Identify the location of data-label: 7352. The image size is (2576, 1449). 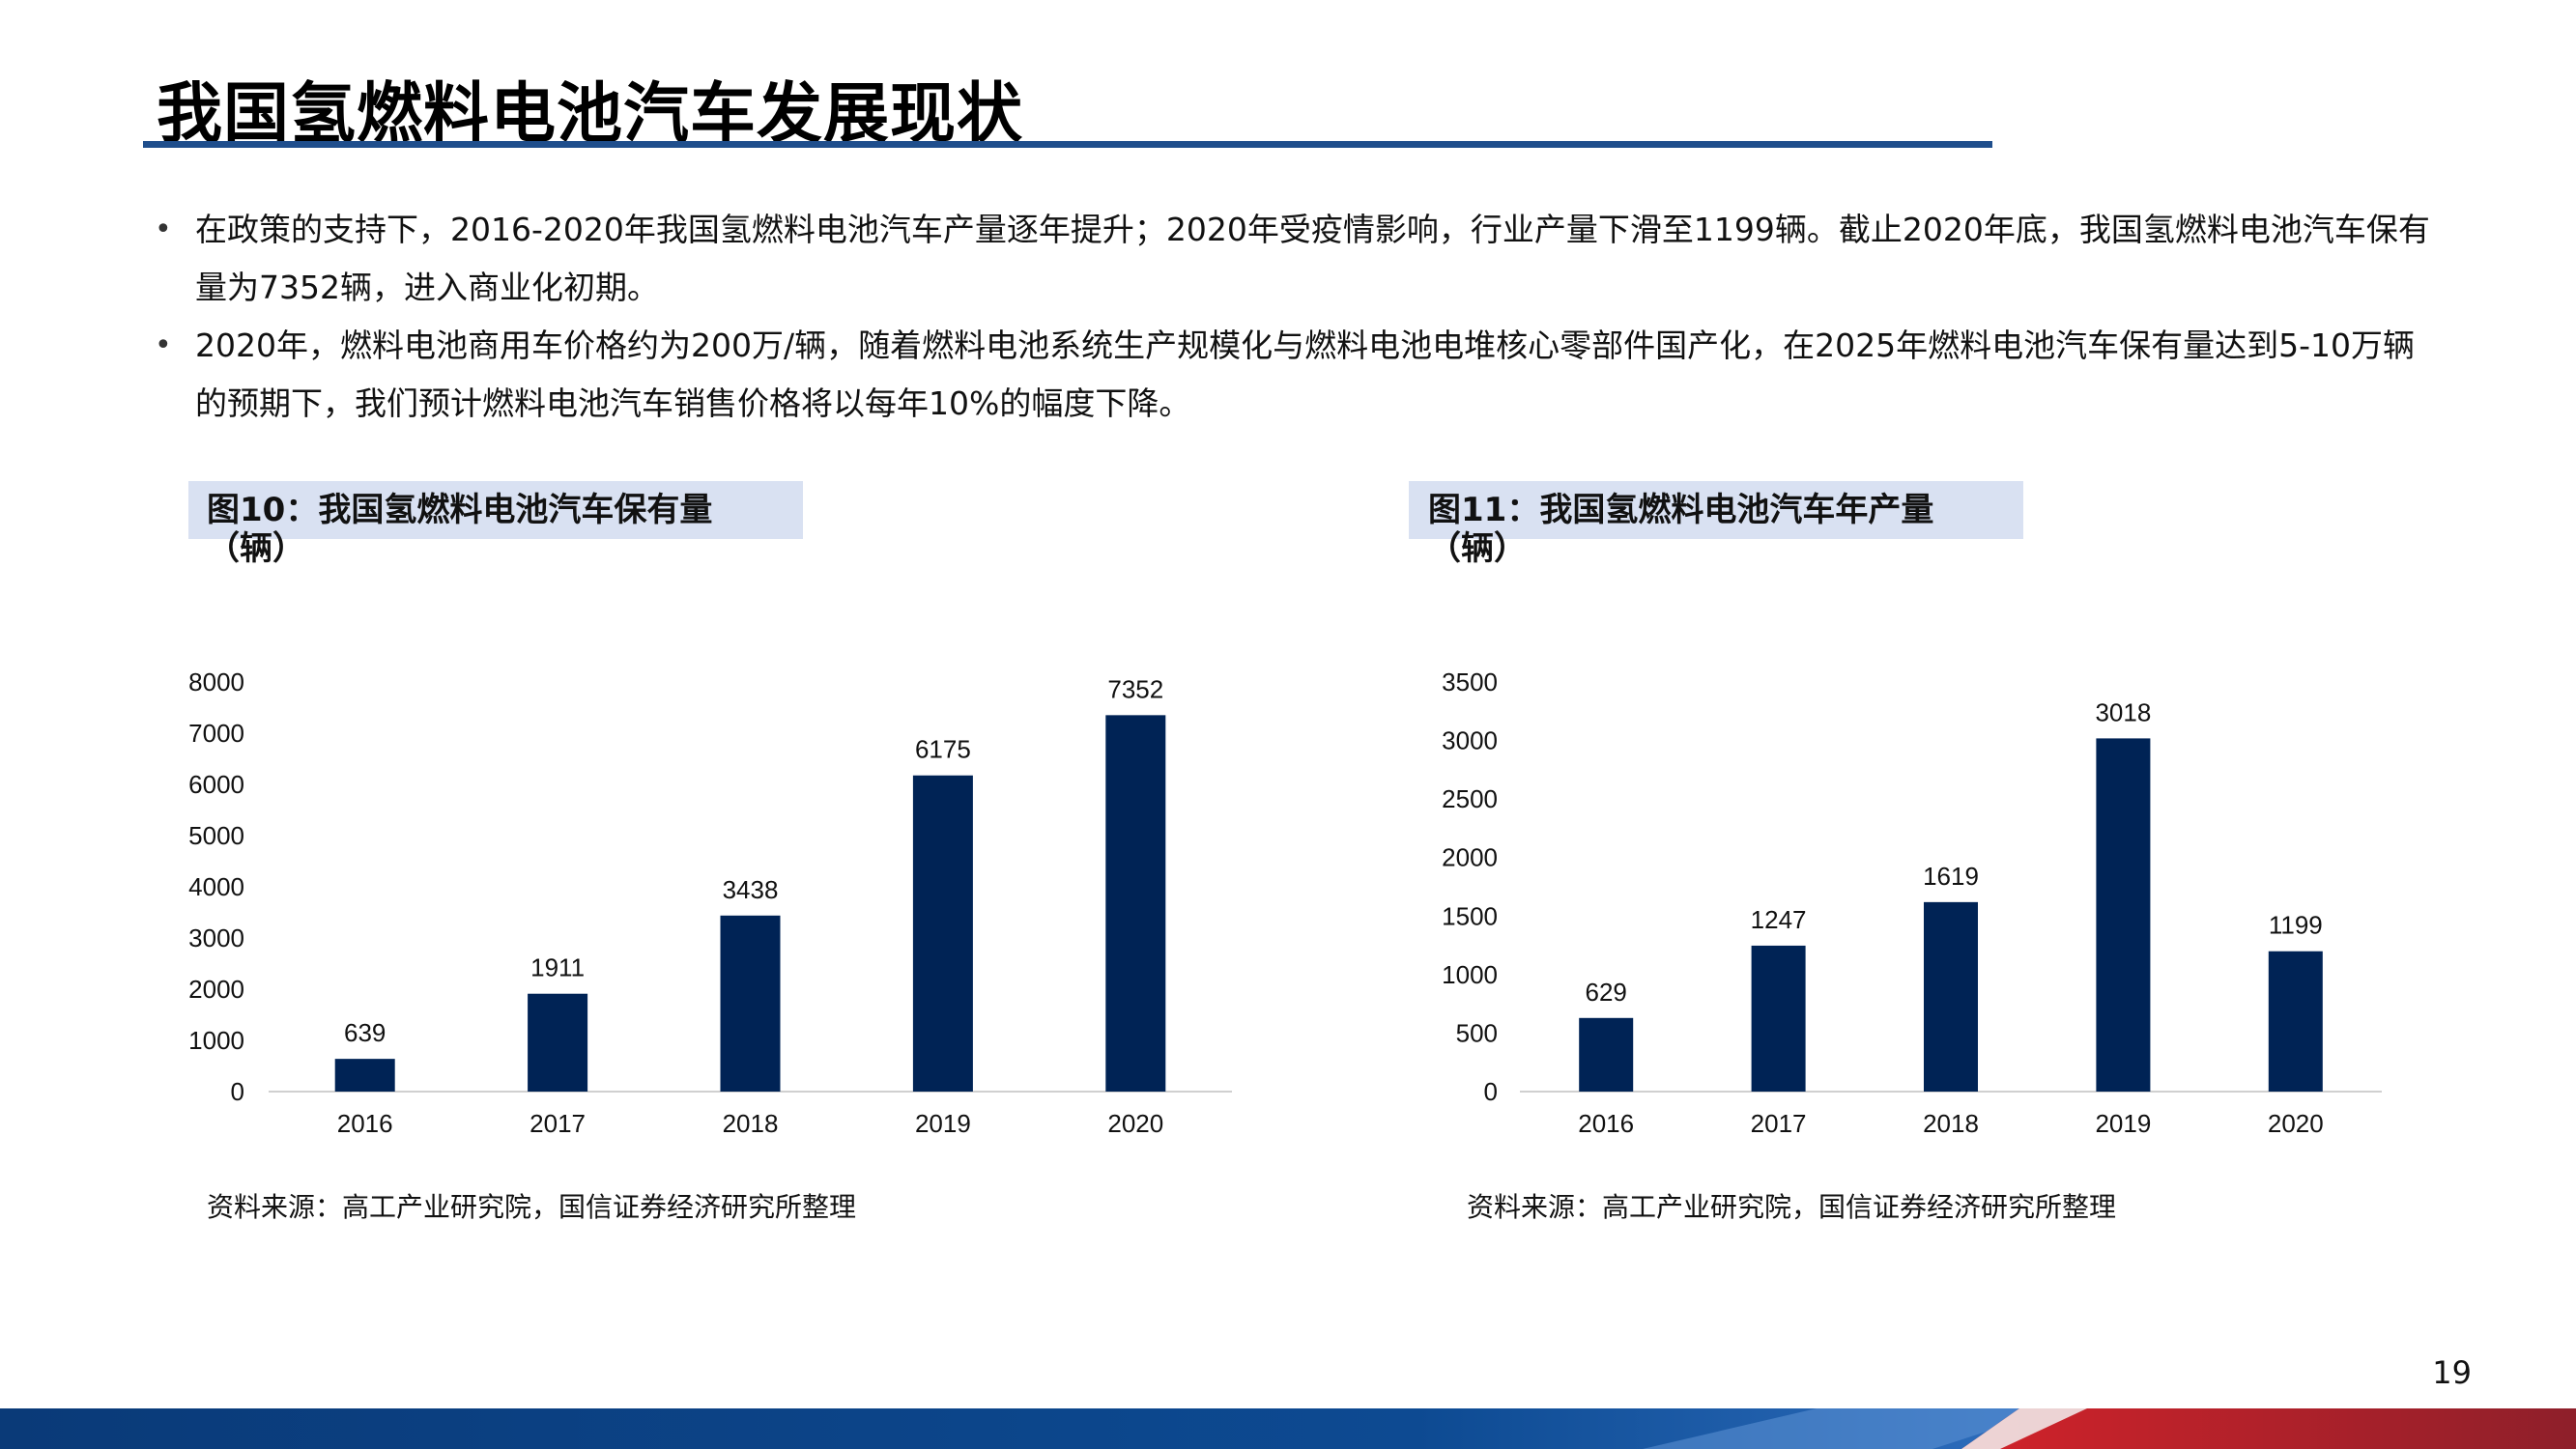
(1135, 688).